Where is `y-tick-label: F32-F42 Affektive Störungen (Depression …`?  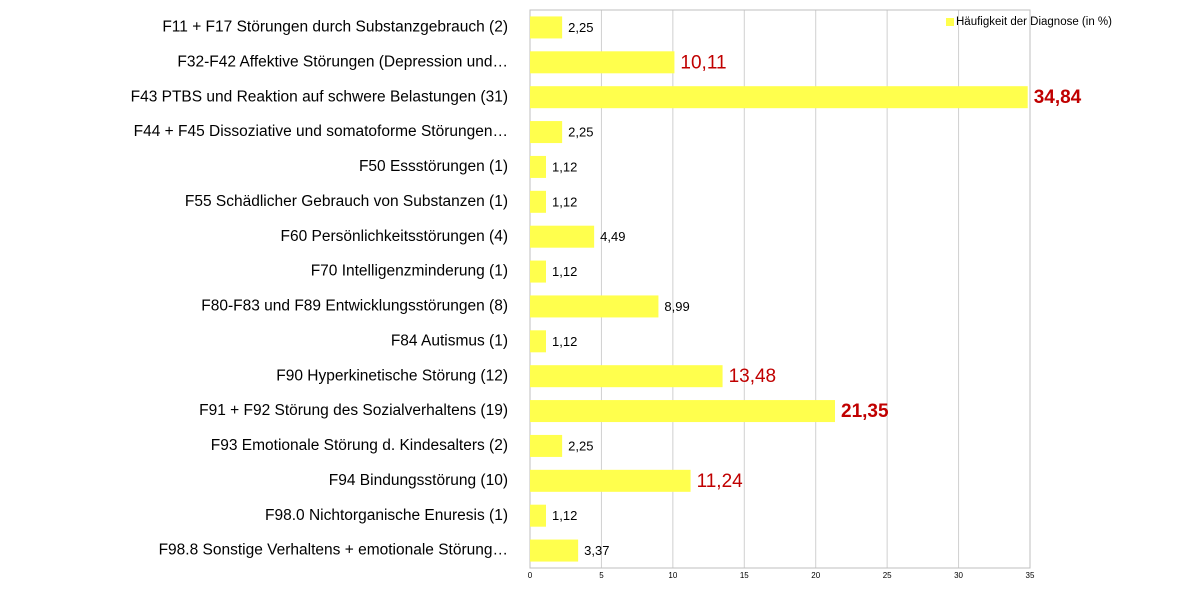 y-tick-label: F32-F42 Affektive Störungen (Depression … is located at coordinates (342, 61).